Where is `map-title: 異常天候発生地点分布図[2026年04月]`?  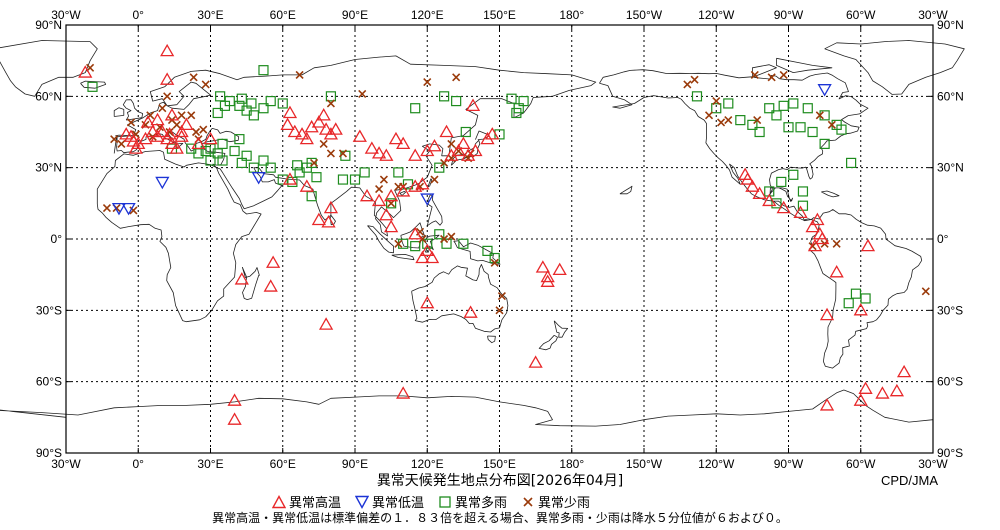
map-title: 異常天候発生地点分布図[2026年04月] is located at coordinates (500, 481).